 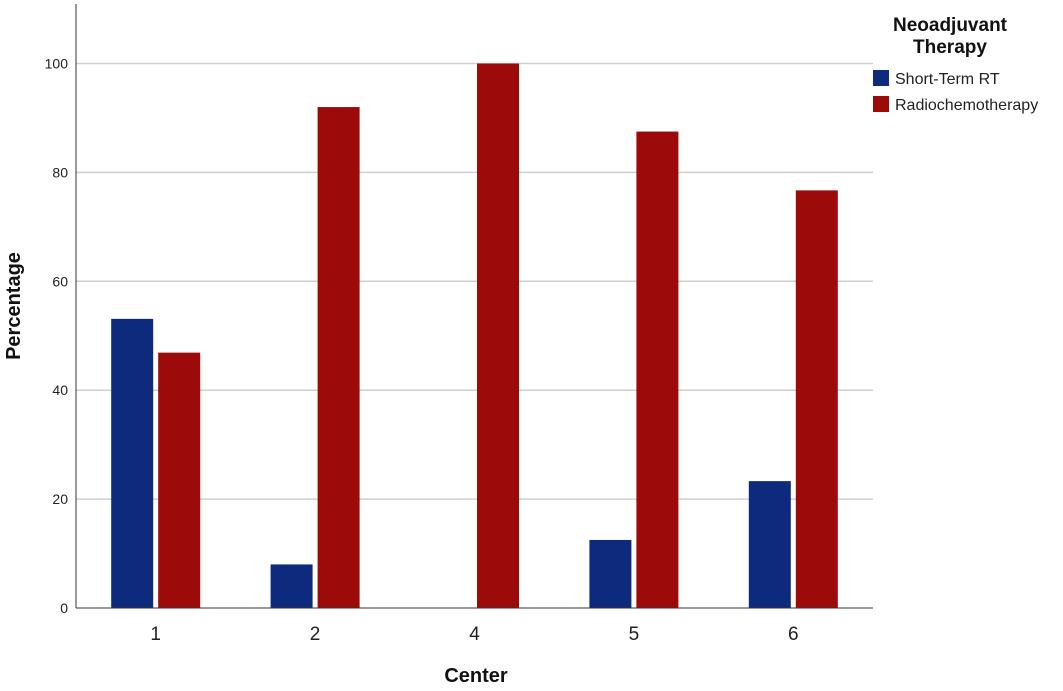 What do you see at coordinates (291, 586) in the screenshot?
I see `bar-center-2-short-term-rt` at bounding box center [291, 586].